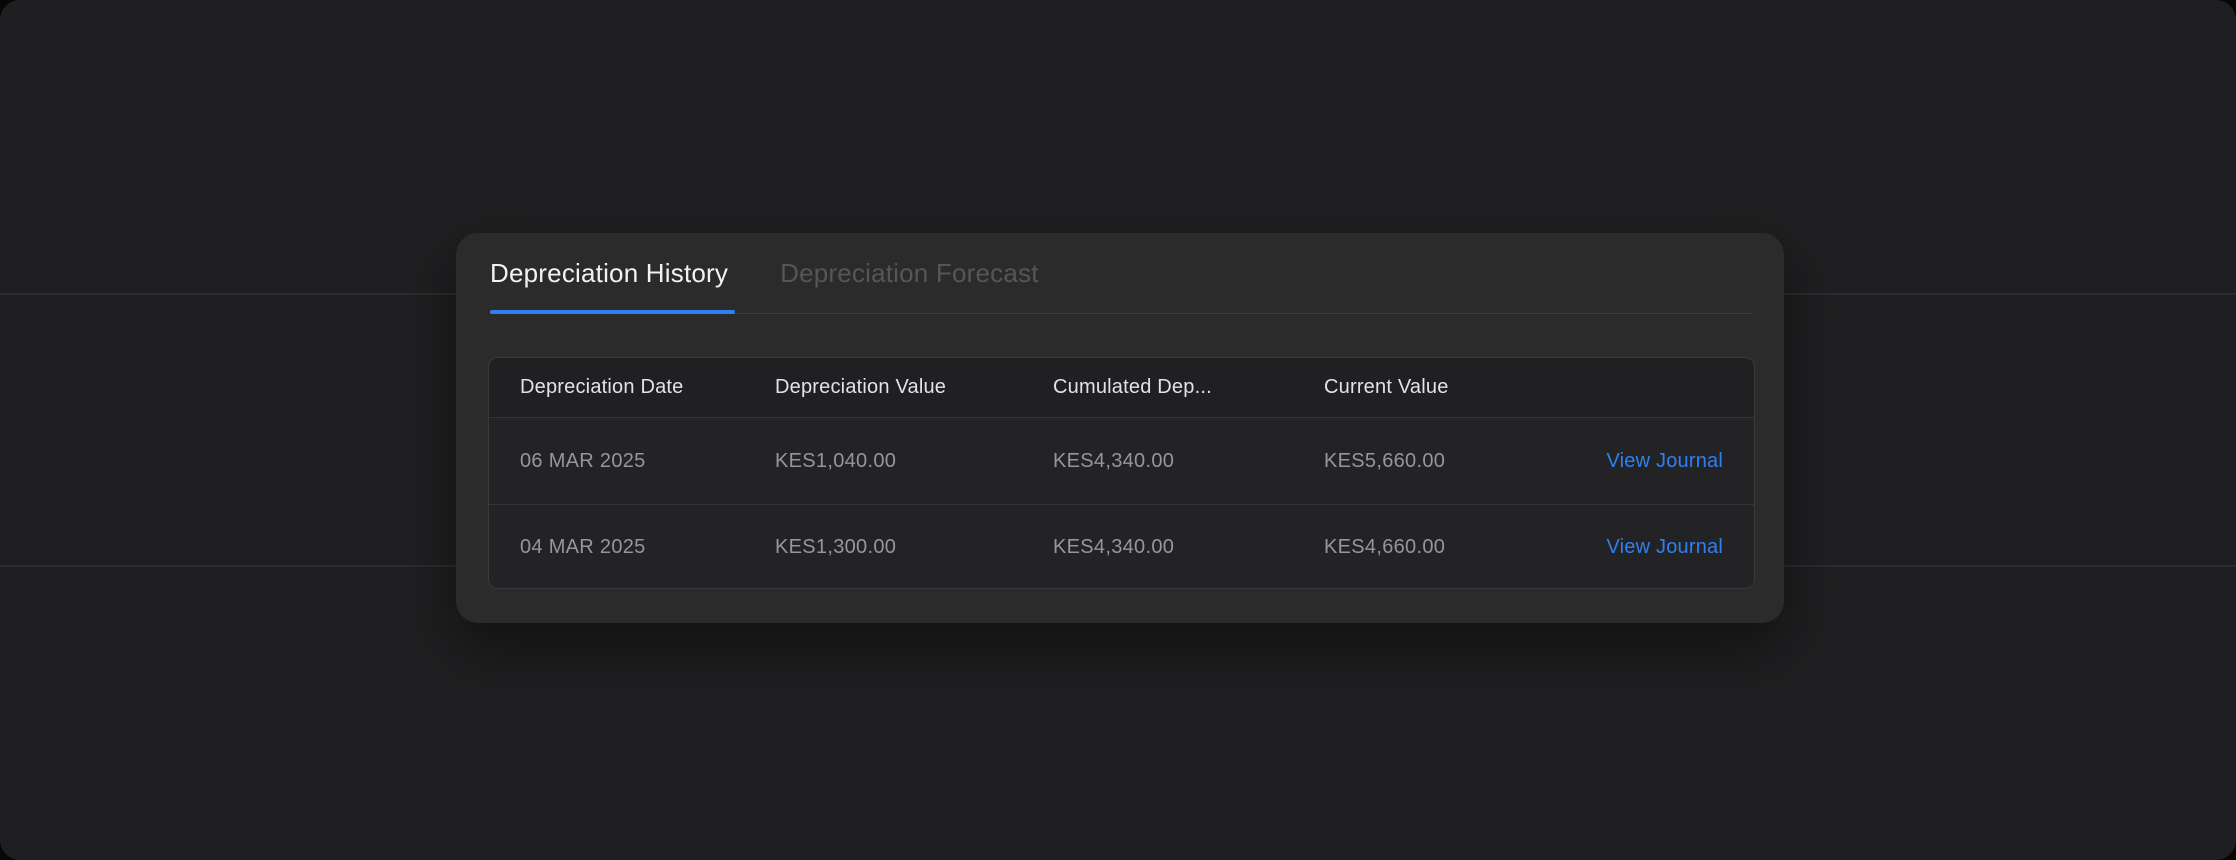  Describe the element at coordinates (836, 460) in the screenshot. I see `depreciation-value-cell: KES1,040.00` at that location.